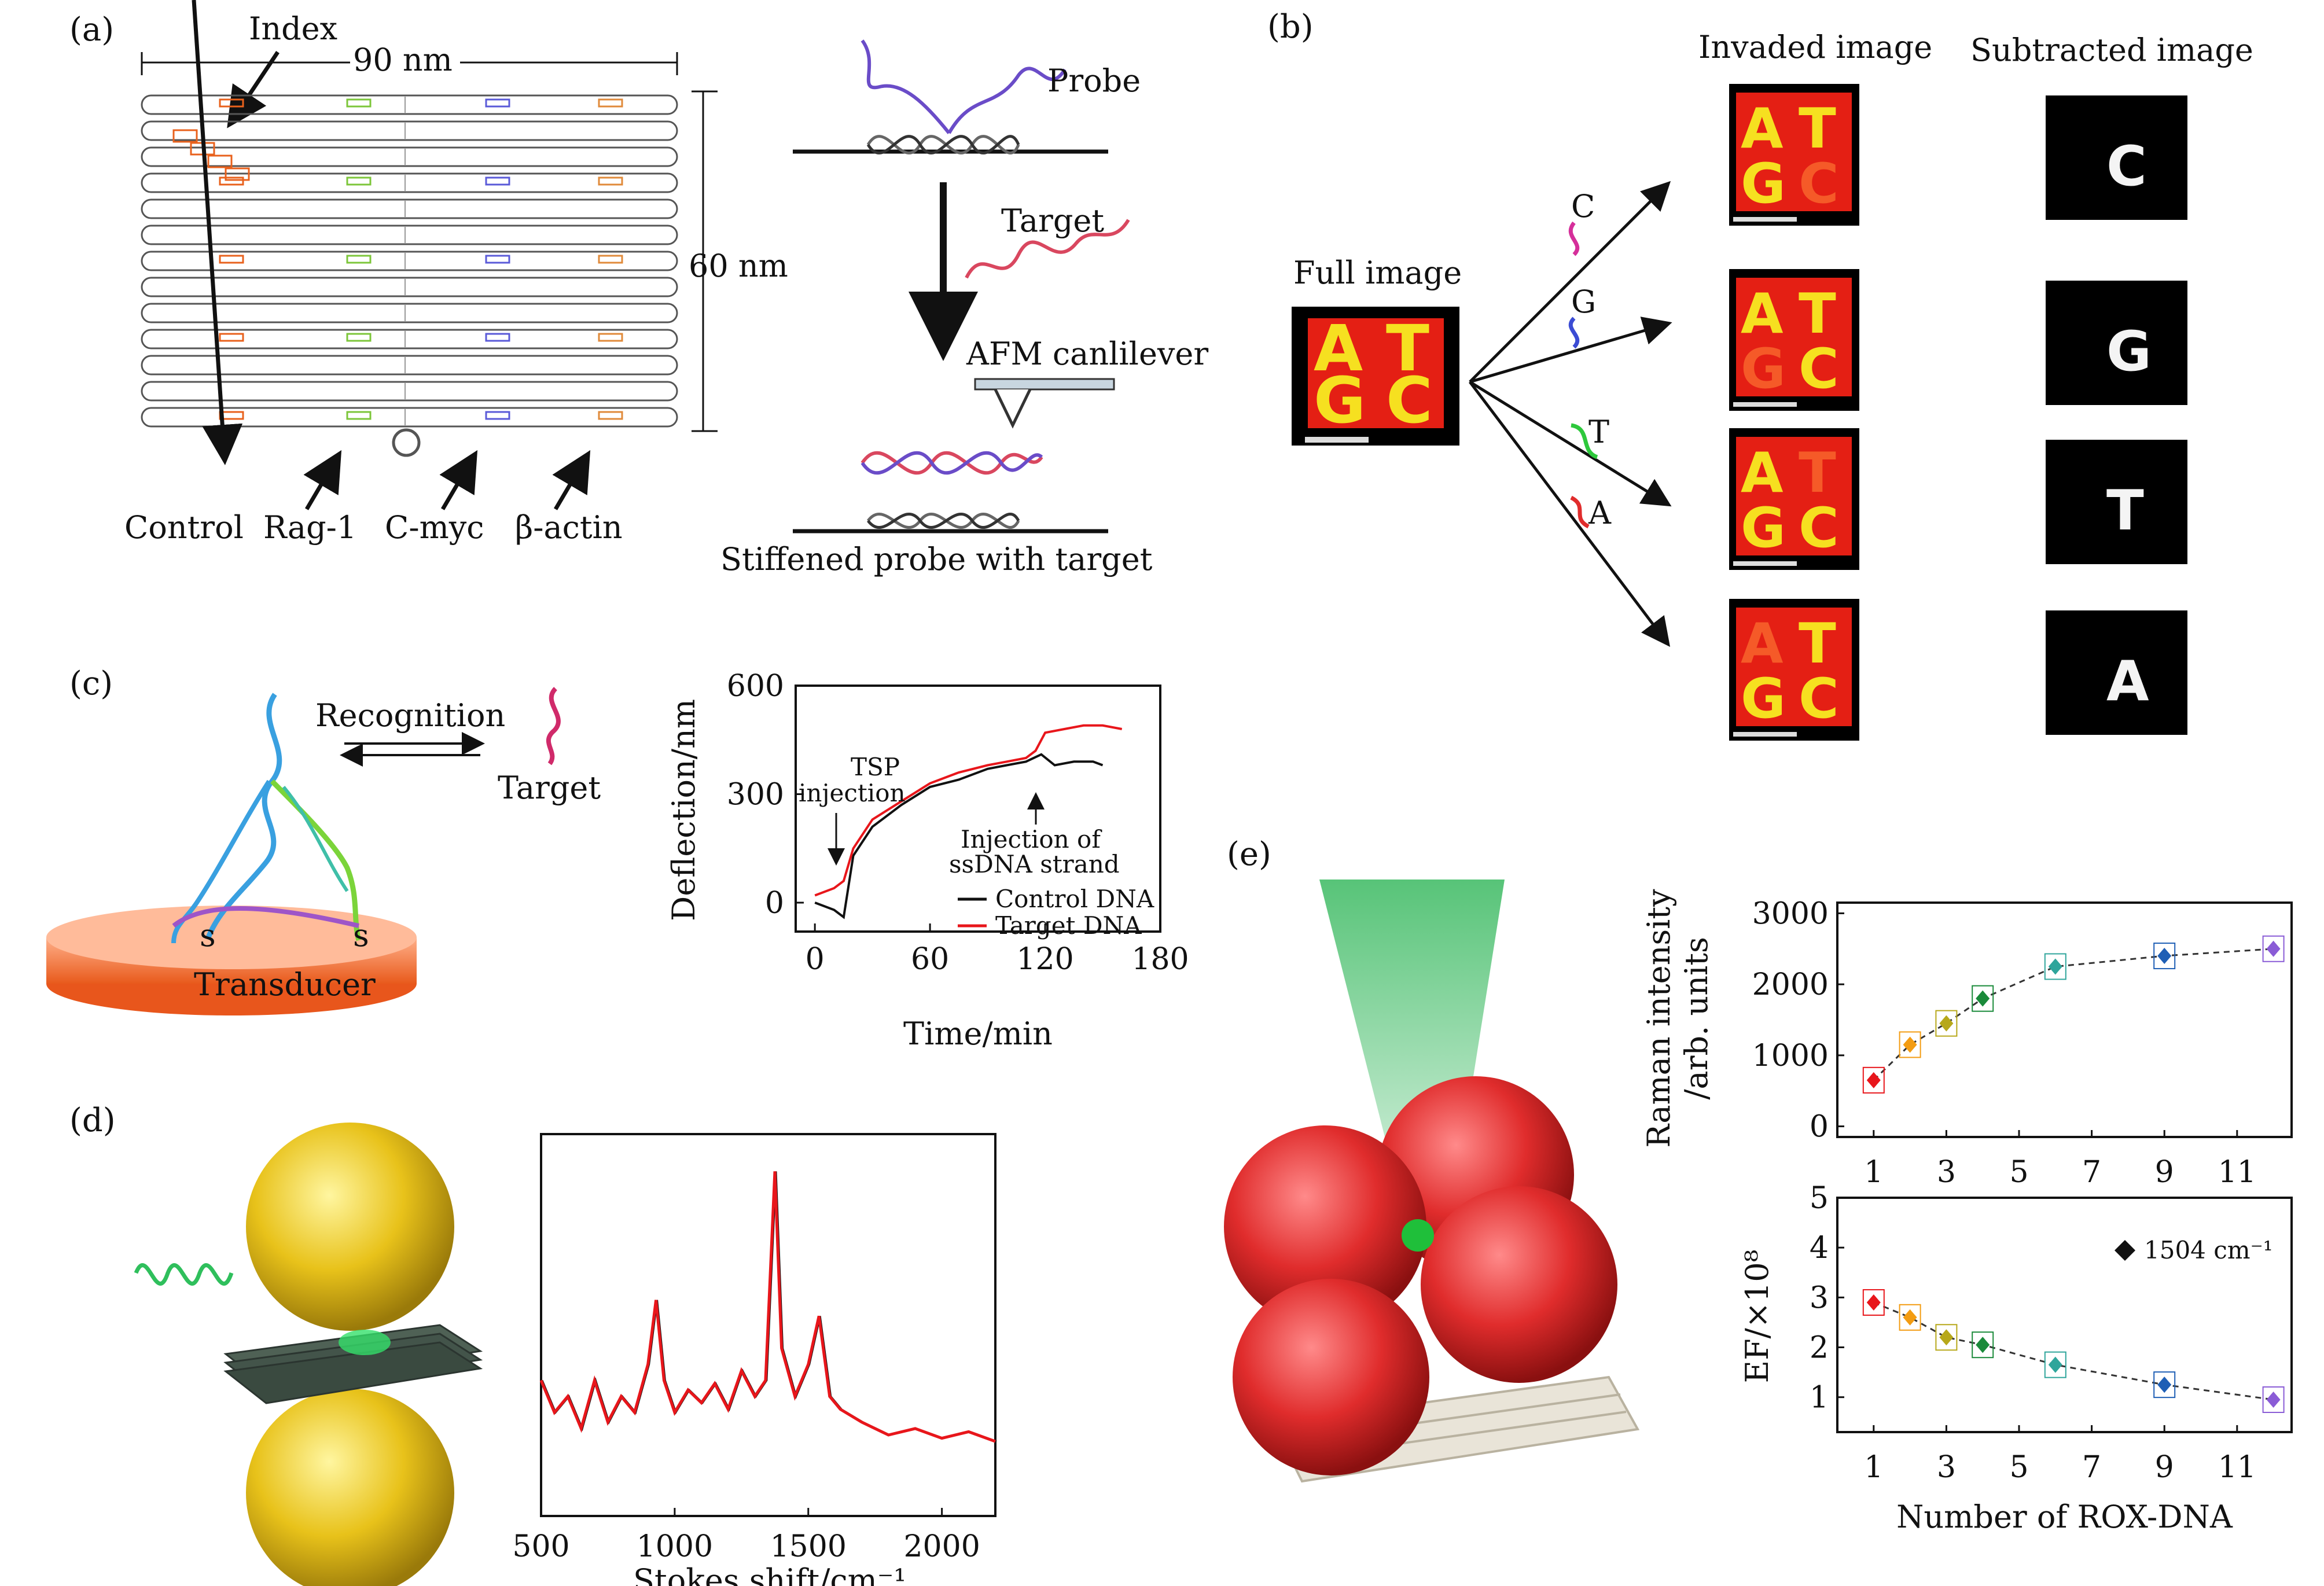  I want to click on subtracted-glyph: G, so click(2129, 352).